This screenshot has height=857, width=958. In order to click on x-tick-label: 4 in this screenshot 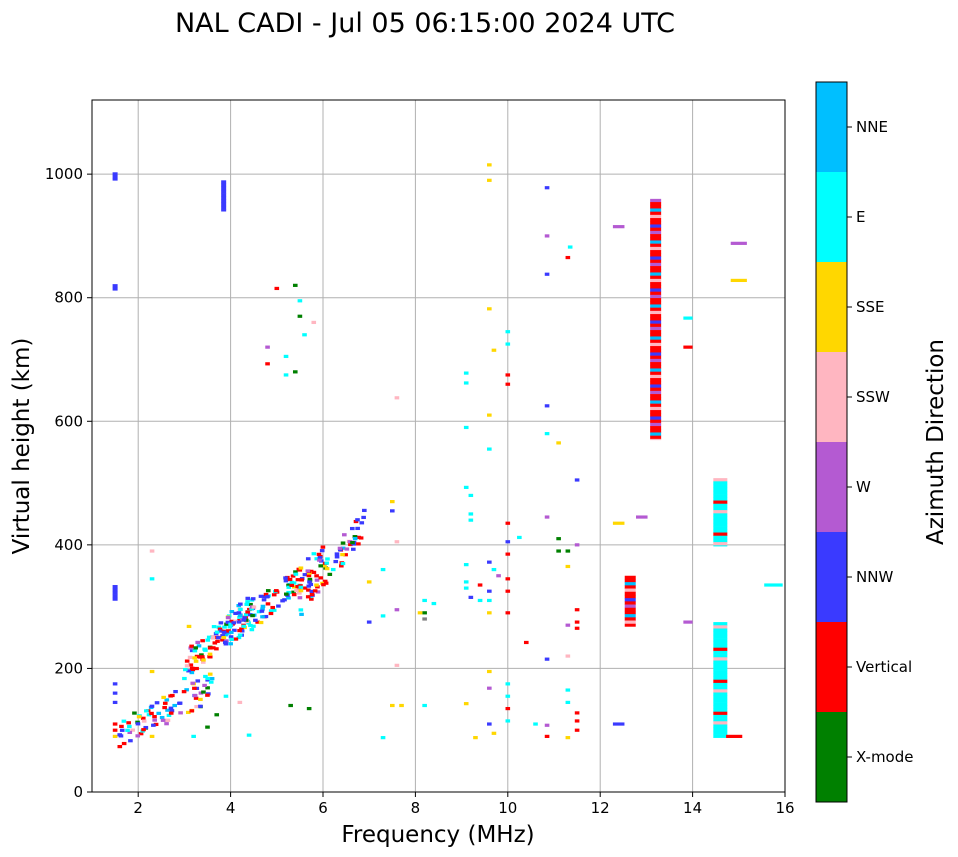, I will do `click(231, 808)`.